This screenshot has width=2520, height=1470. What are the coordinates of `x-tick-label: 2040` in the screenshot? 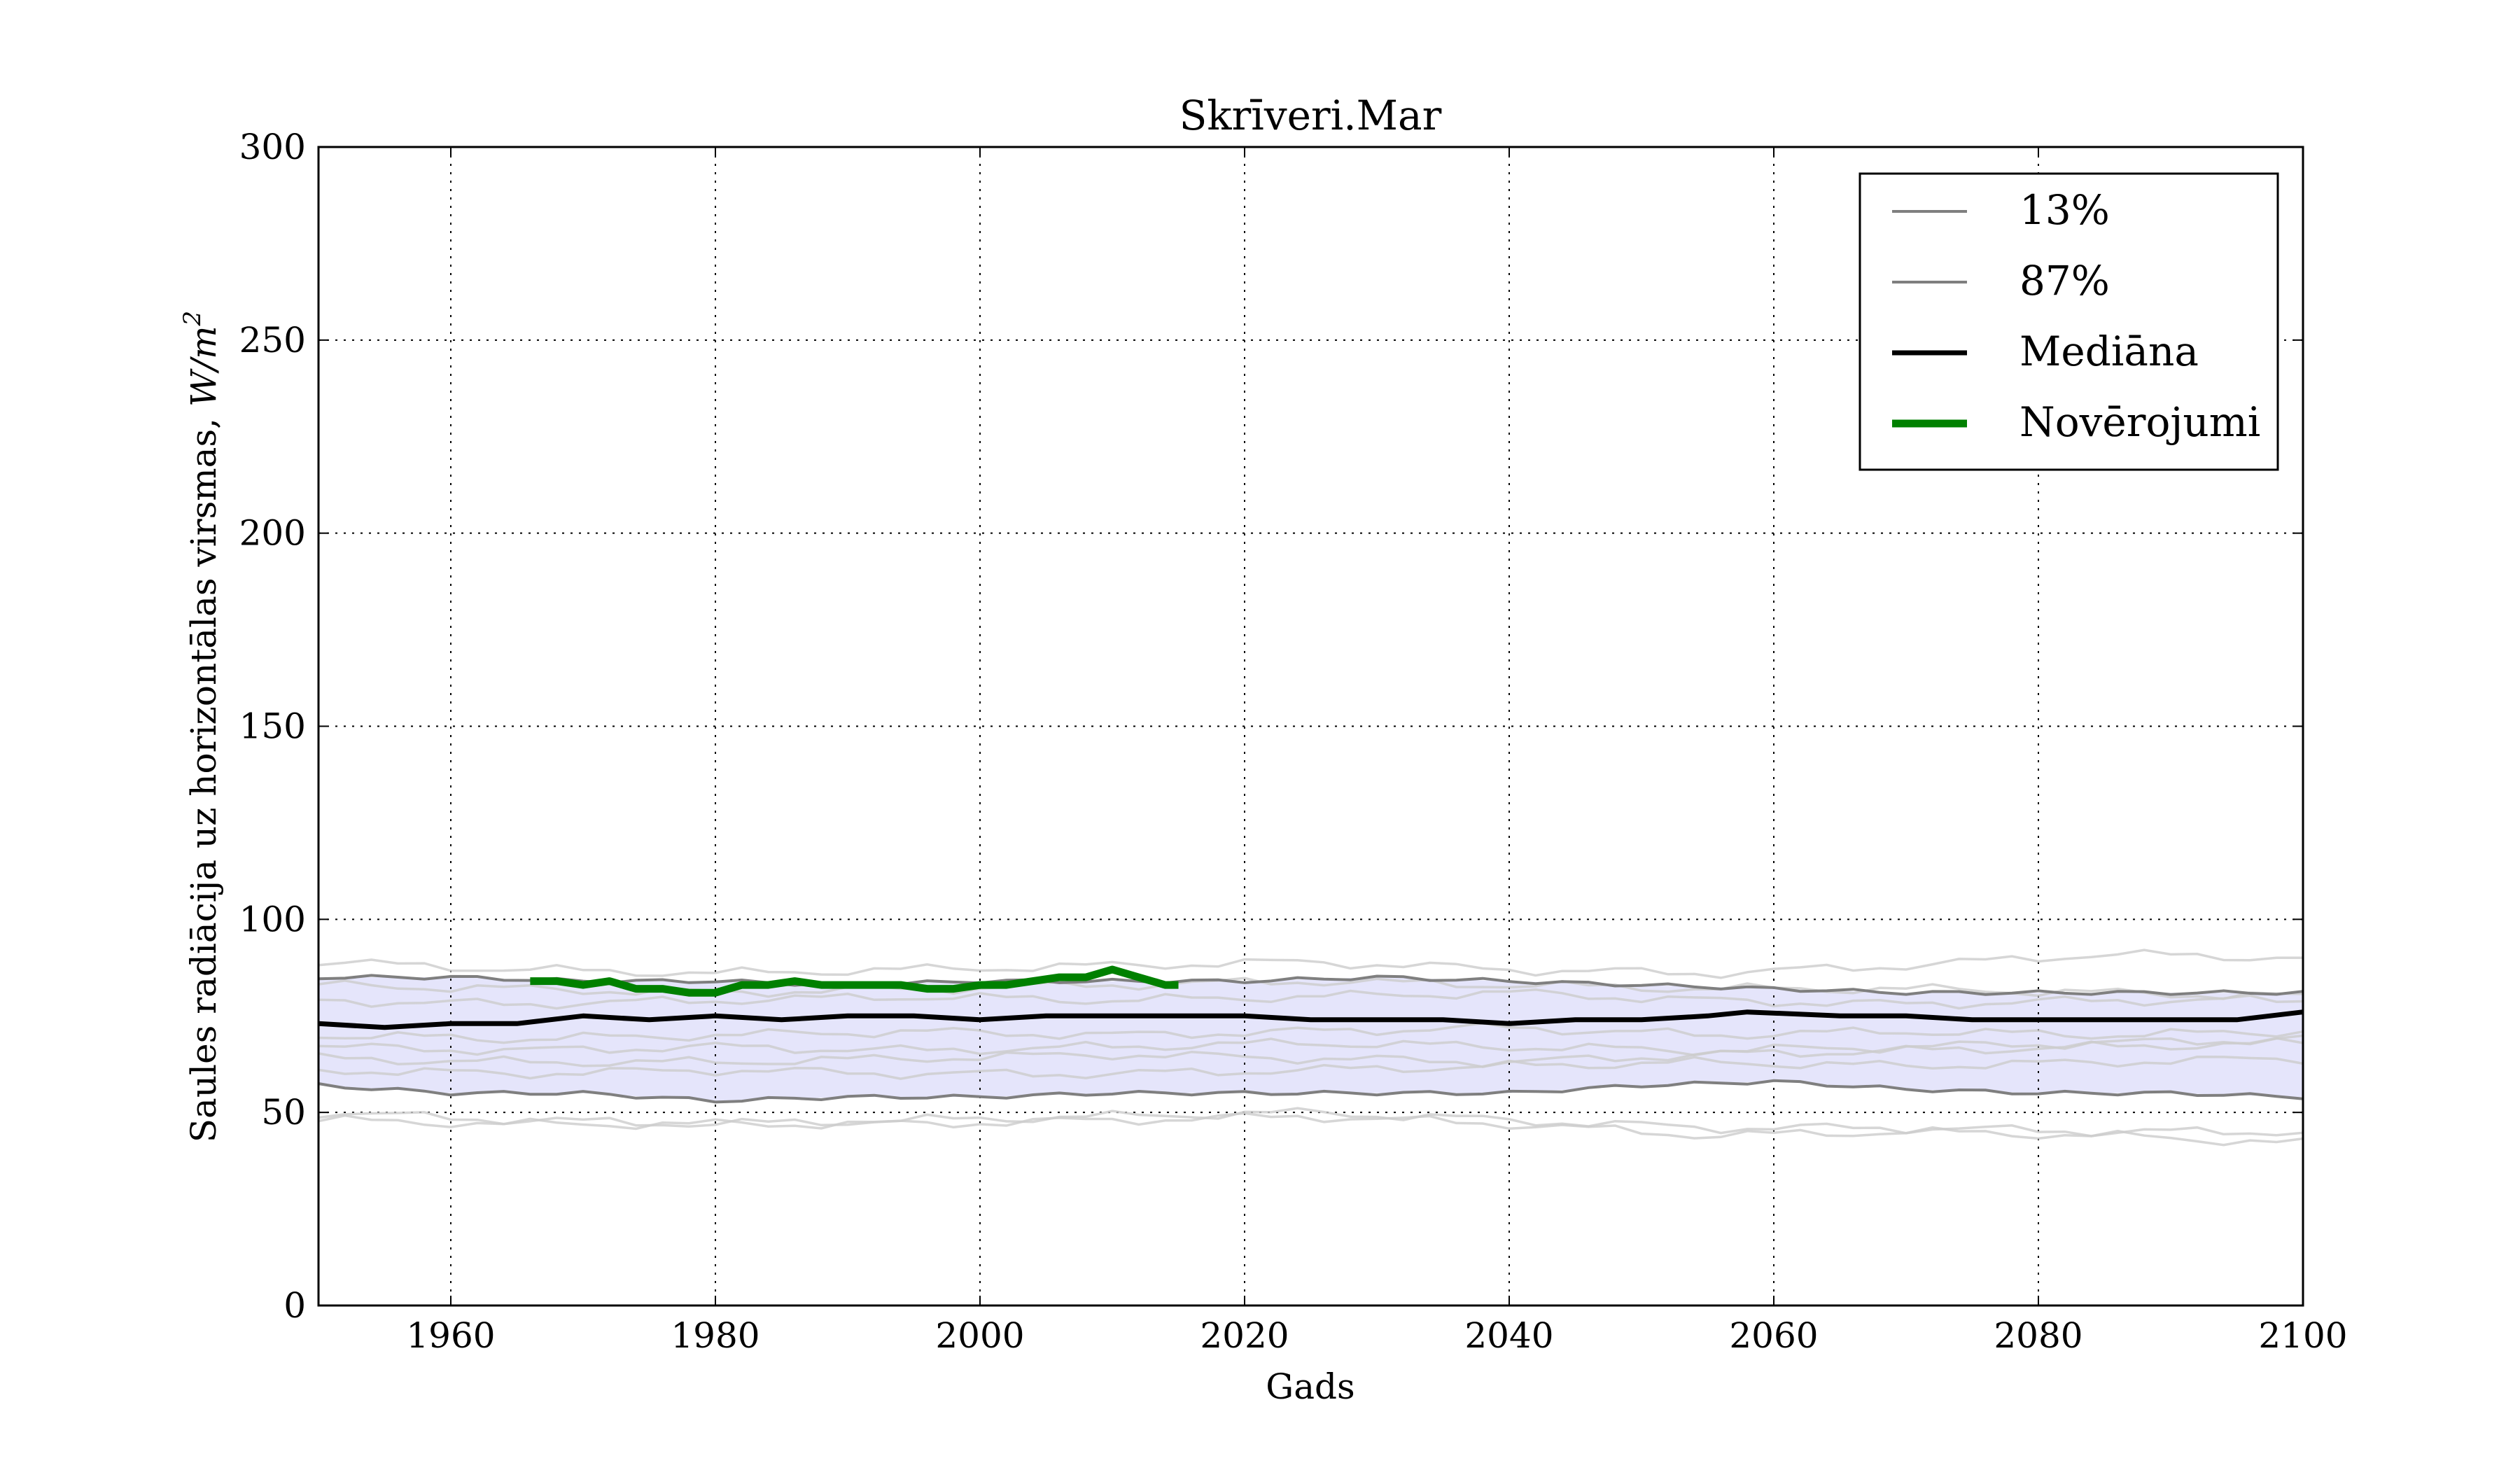 It's located at (1508, 1335).